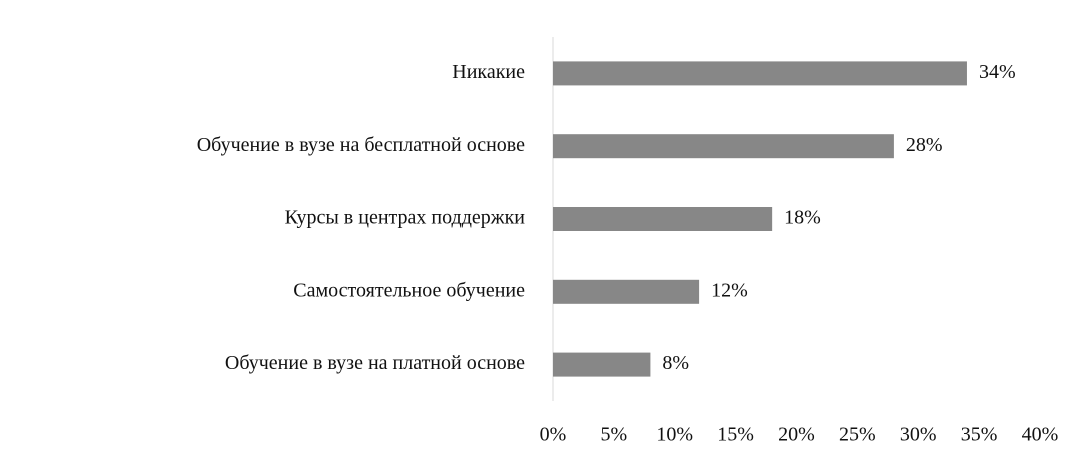  I want to click on value-label: 12%, so click(729, 290).